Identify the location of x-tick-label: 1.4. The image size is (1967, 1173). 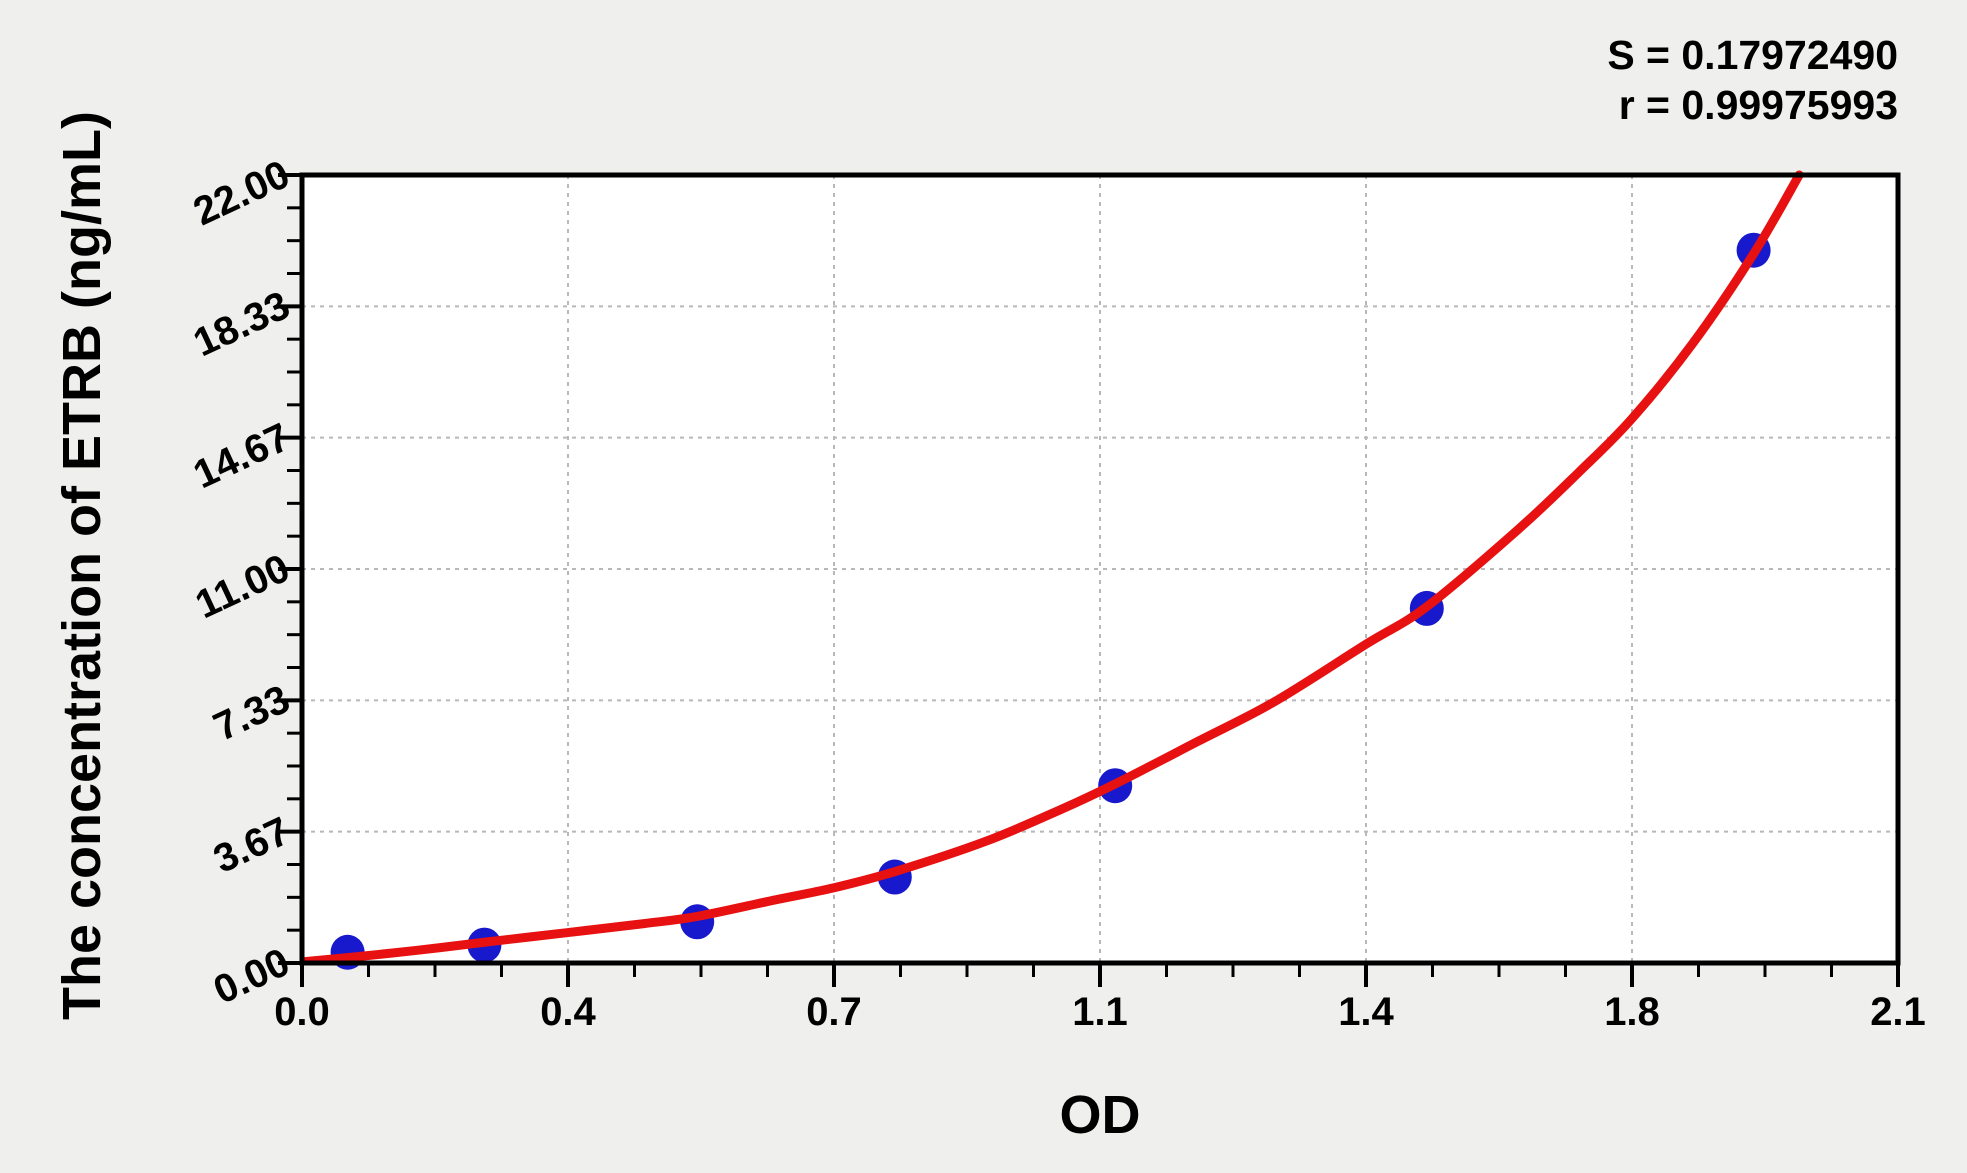
(1366, 1012).